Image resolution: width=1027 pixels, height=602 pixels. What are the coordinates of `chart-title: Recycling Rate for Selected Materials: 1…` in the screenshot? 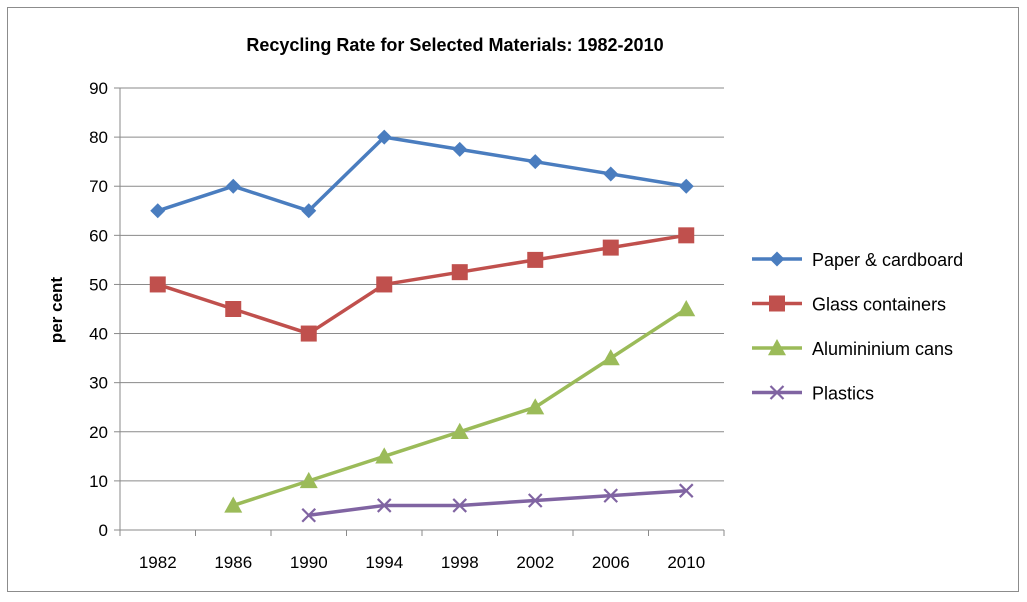 It's located at (454, 45).